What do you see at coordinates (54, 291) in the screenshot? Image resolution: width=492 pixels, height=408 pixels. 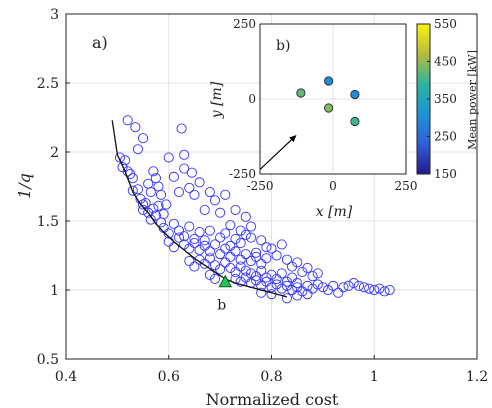 I see `main-ytick-label: 1` at bounding box center [54, 291].